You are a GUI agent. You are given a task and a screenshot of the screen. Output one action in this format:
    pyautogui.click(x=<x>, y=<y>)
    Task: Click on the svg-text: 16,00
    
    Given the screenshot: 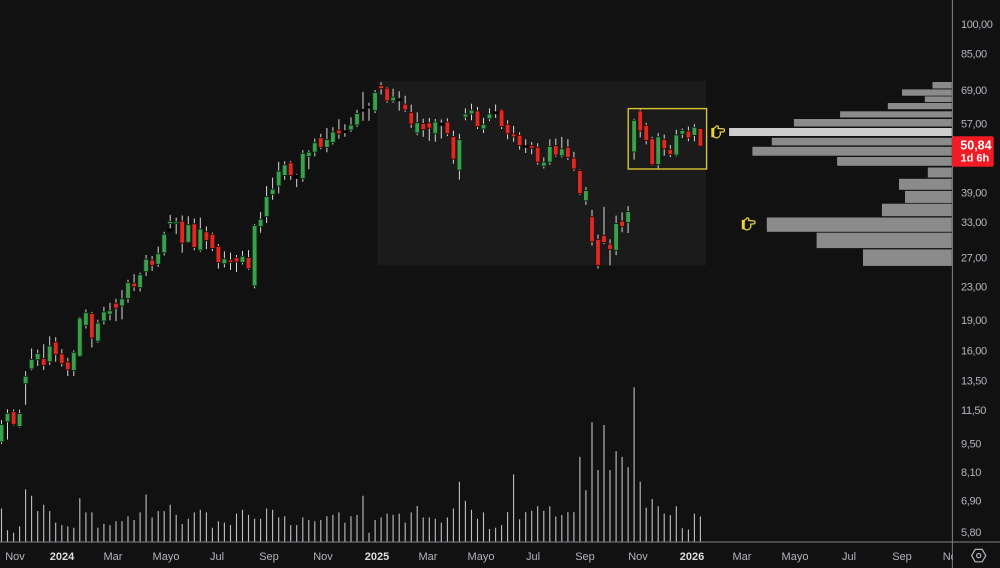 What is the action you would take?
    pyautogui.click(x=974, y=351)
    